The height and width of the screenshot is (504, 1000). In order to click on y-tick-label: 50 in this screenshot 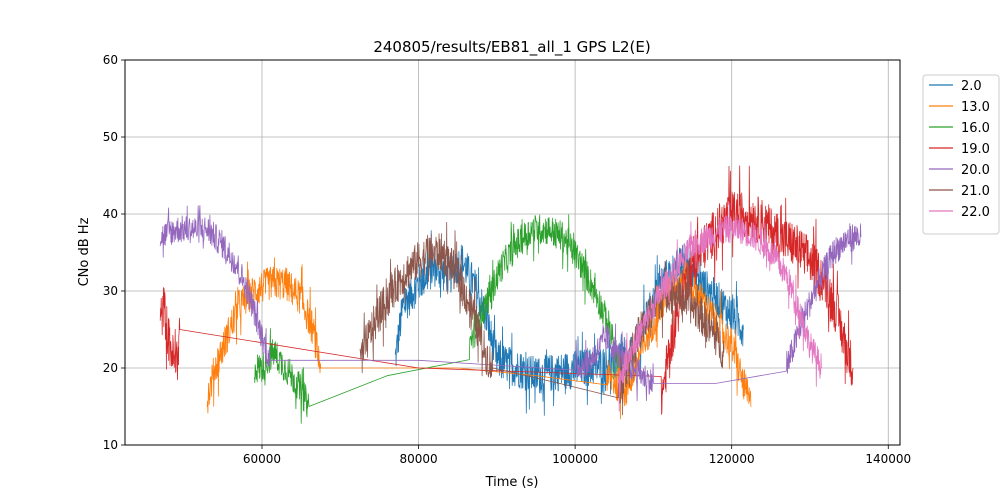, I will do `click(110, 137)`.